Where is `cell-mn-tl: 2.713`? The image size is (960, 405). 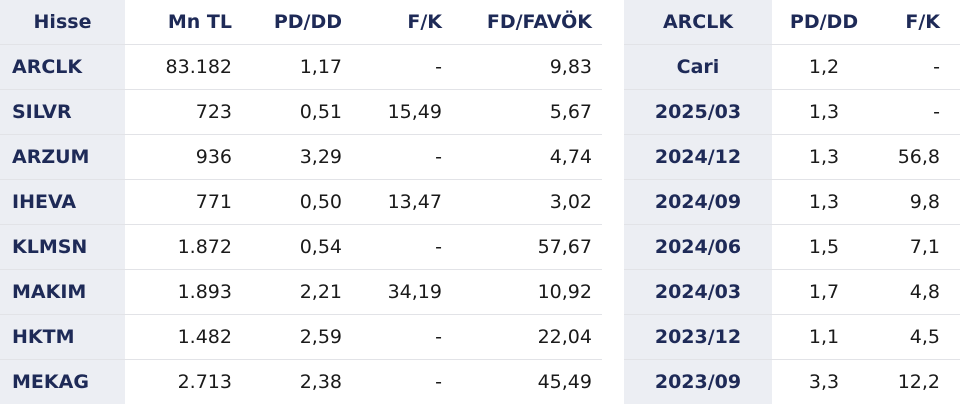 cell-mn-tl: 2.713 is located at coordinates (204, 382).